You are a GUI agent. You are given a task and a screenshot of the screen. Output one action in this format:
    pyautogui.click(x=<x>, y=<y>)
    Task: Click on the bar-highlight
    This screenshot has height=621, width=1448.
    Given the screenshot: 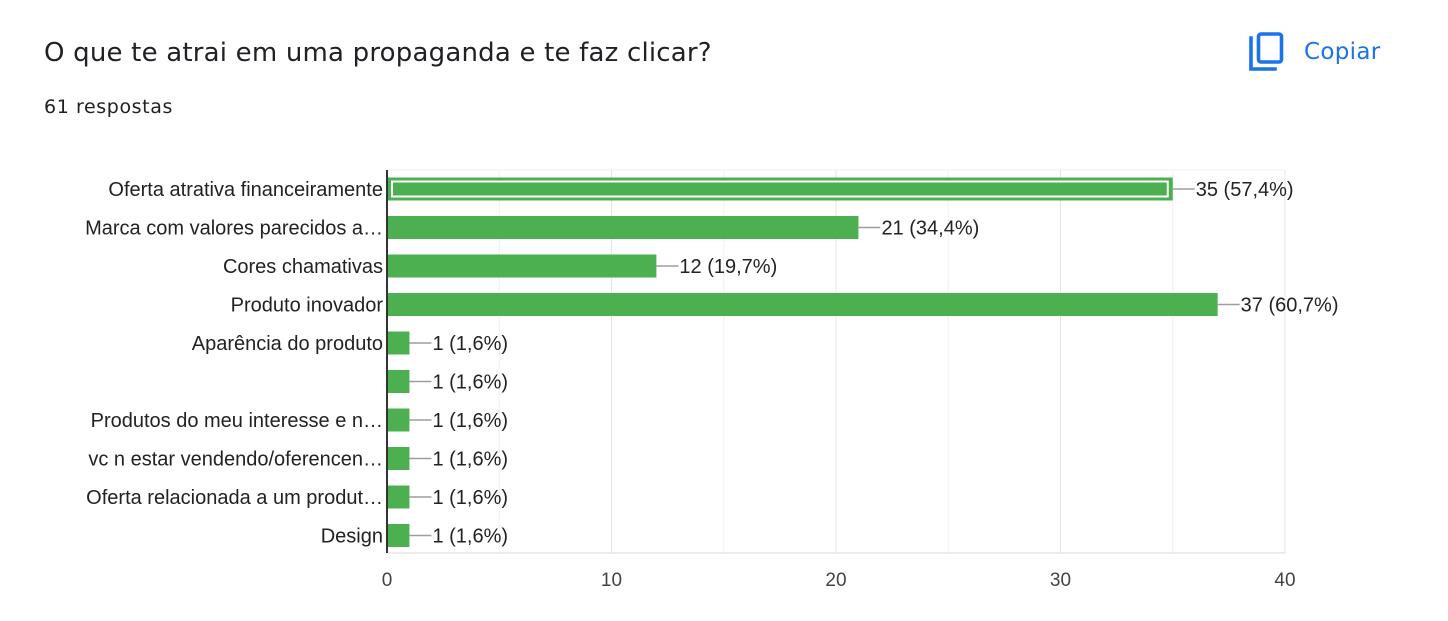 What is the action you would take?
    pyautogui.click(x=780, y=189)
    